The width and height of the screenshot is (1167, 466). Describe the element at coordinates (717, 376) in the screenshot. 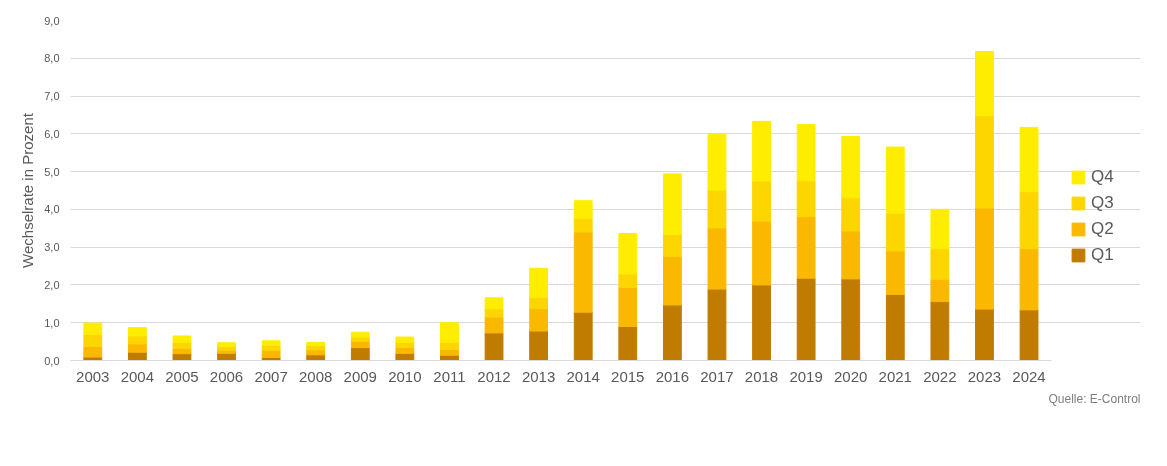

I see `x-tick-label: 2017` at that location.